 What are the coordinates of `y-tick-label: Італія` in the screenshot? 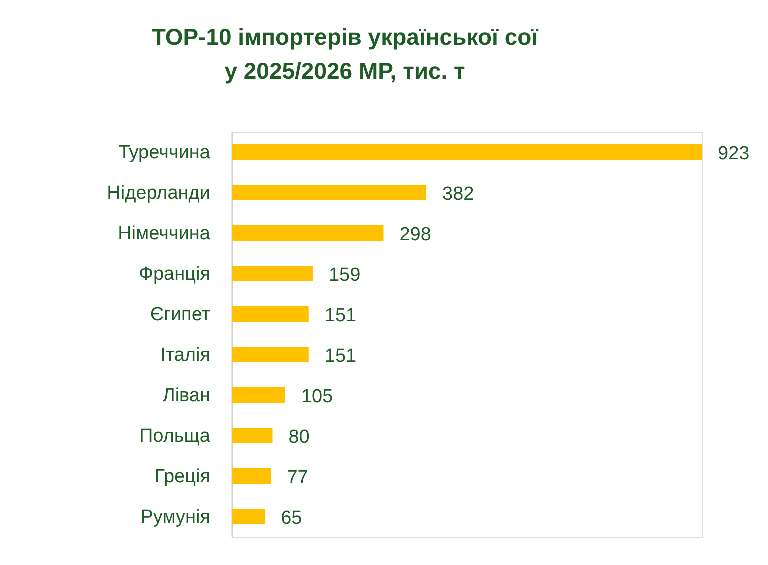 It's located at (185, 355).